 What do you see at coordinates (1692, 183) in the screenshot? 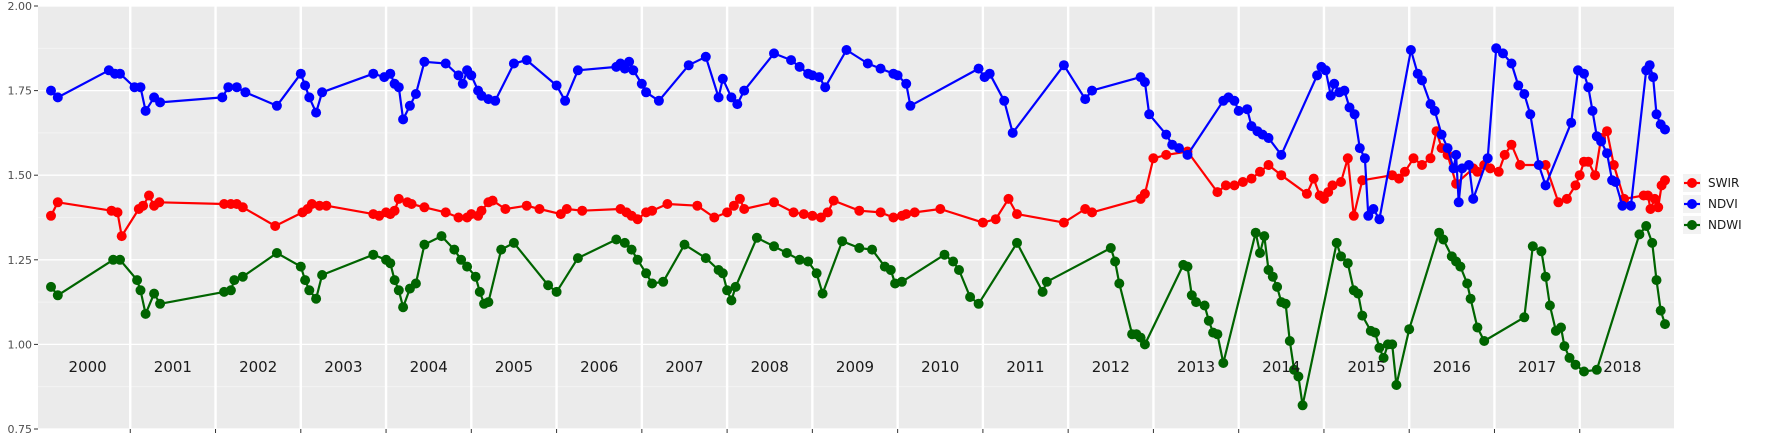
I see `legend-key-point` at bounding box center [1692, 183].